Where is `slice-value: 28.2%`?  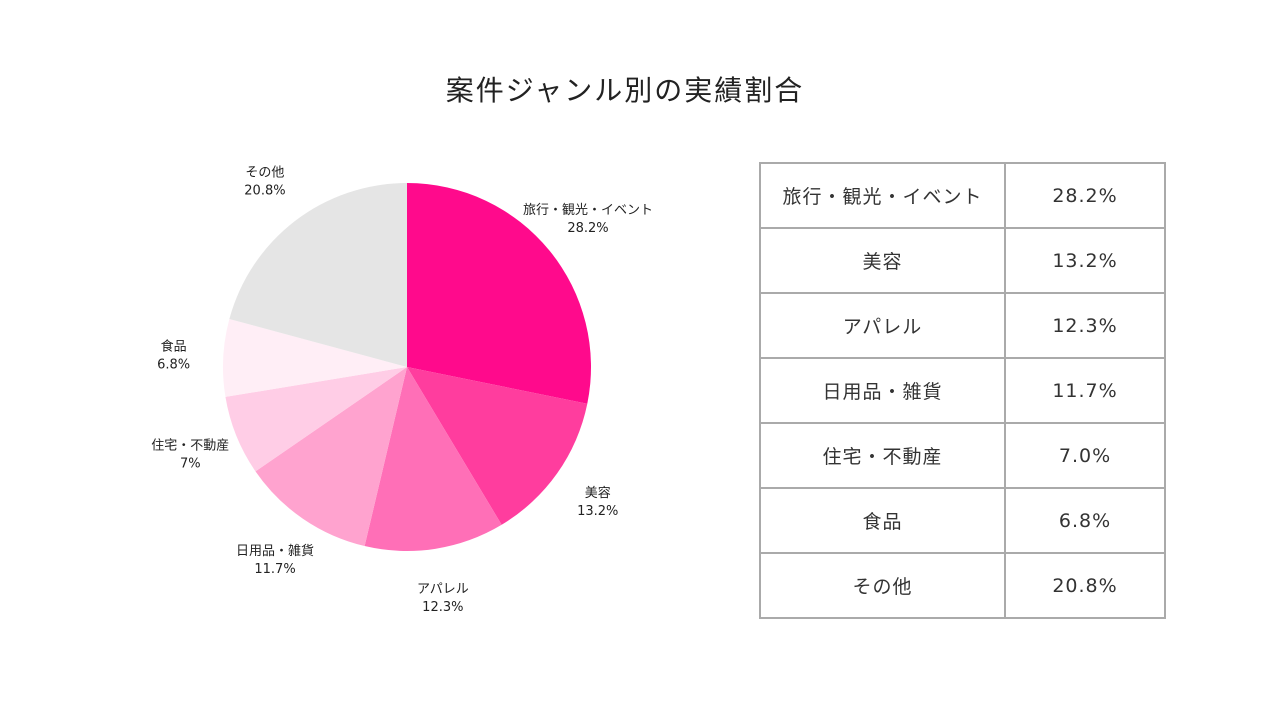 slice-value: 28.2% is located at coordinates (587, 228).